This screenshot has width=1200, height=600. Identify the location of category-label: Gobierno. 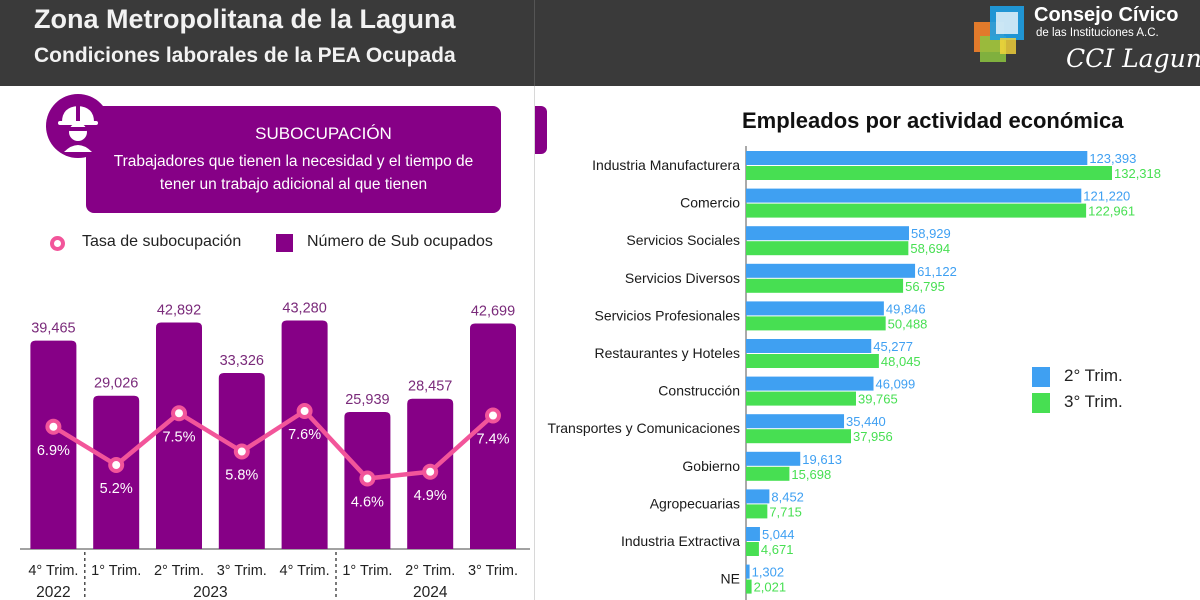
(711, 466).